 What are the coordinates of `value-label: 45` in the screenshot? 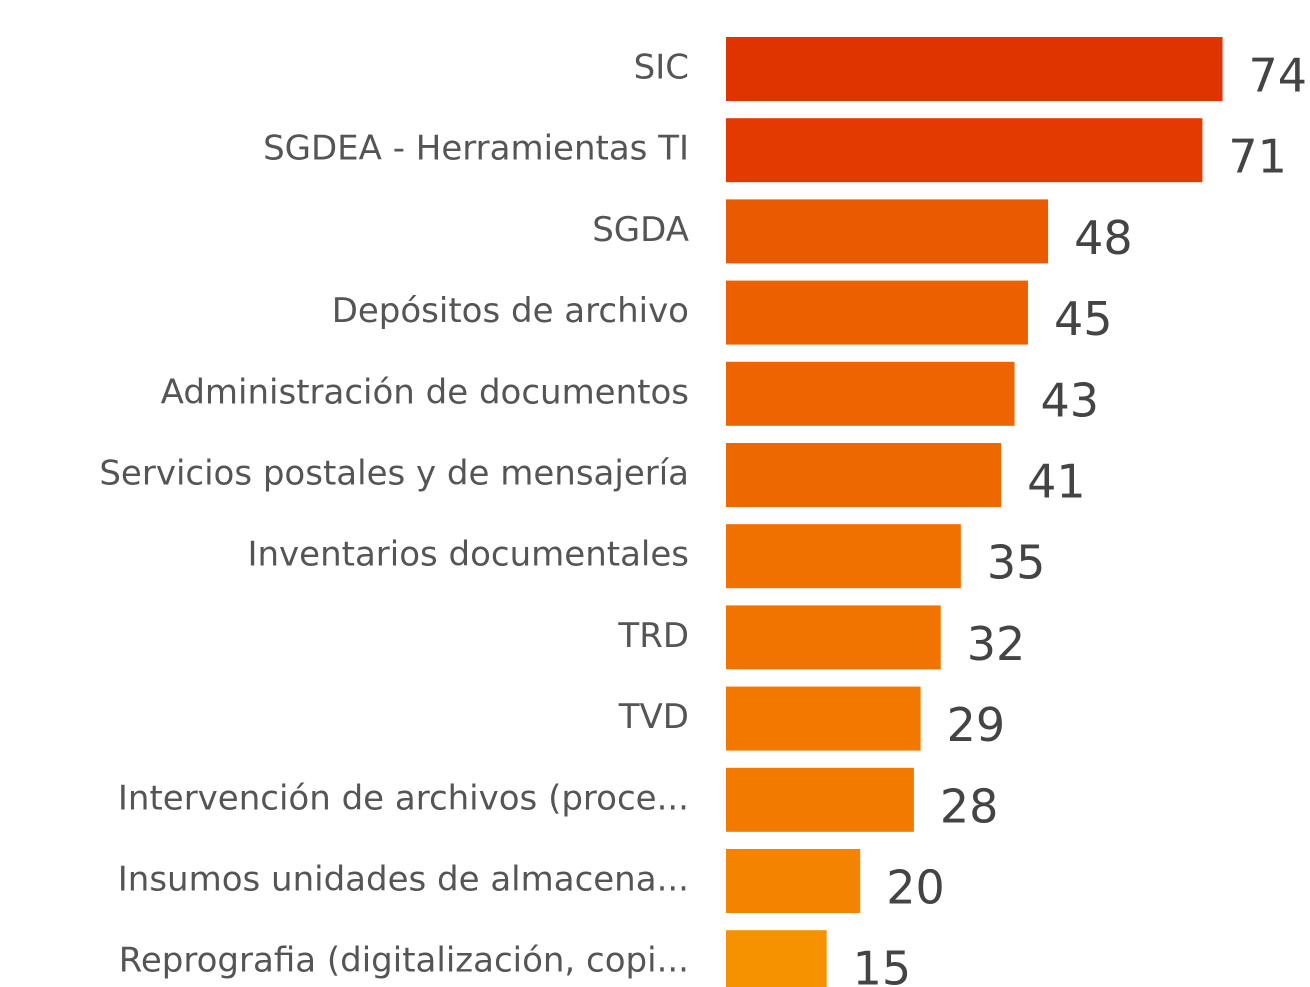 It's located at (1083, 319).